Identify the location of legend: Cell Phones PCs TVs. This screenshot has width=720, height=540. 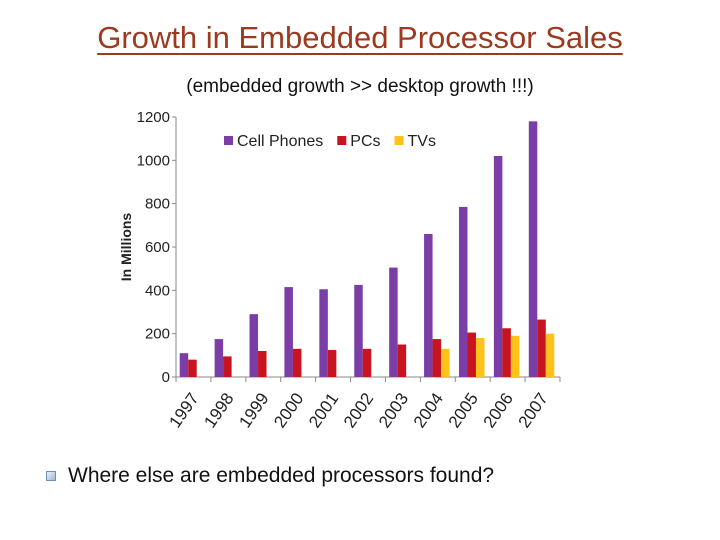
(330, 141).